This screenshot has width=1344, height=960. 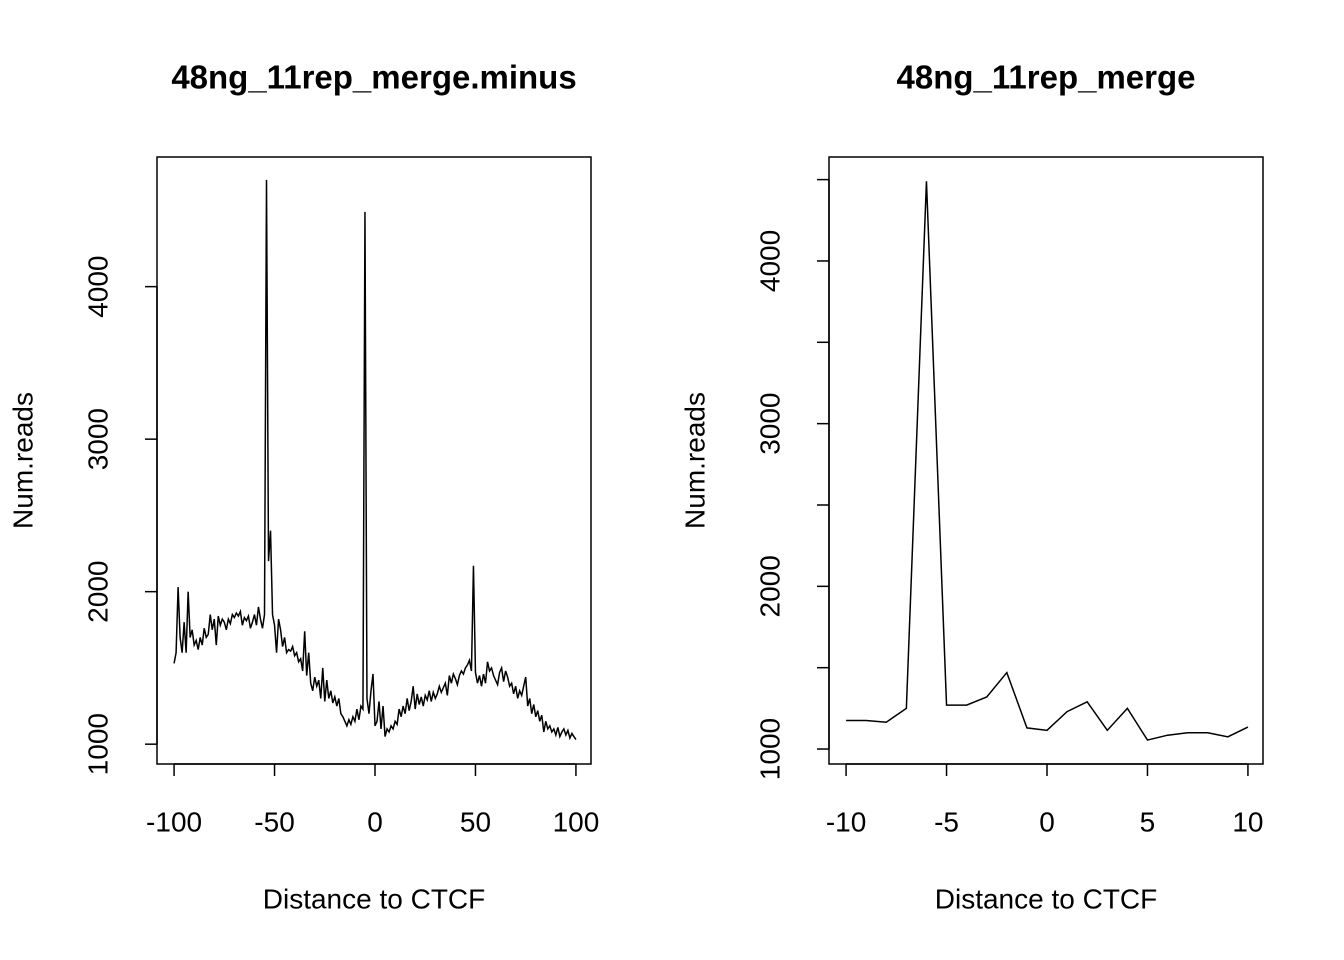 I want to click on x-tick-label: 10, so click(x=1247, y=821).